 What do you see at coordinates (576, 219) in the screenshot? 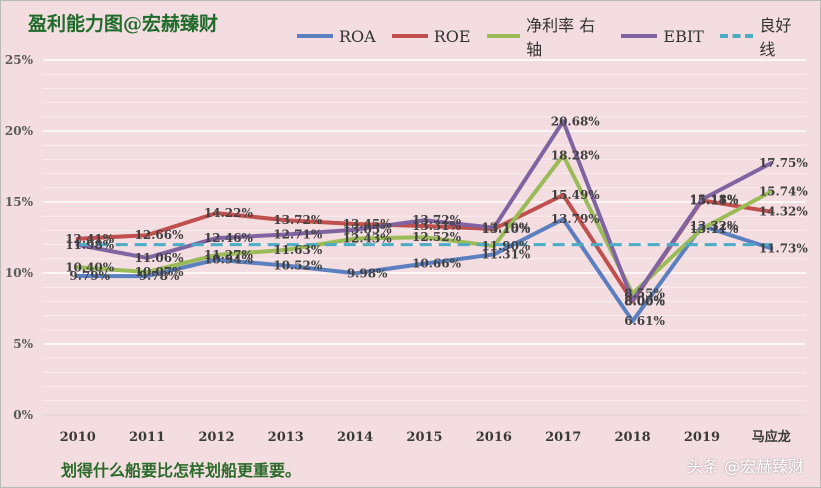
I see `data-label: 13.79%` at bounding box center [576, 219].